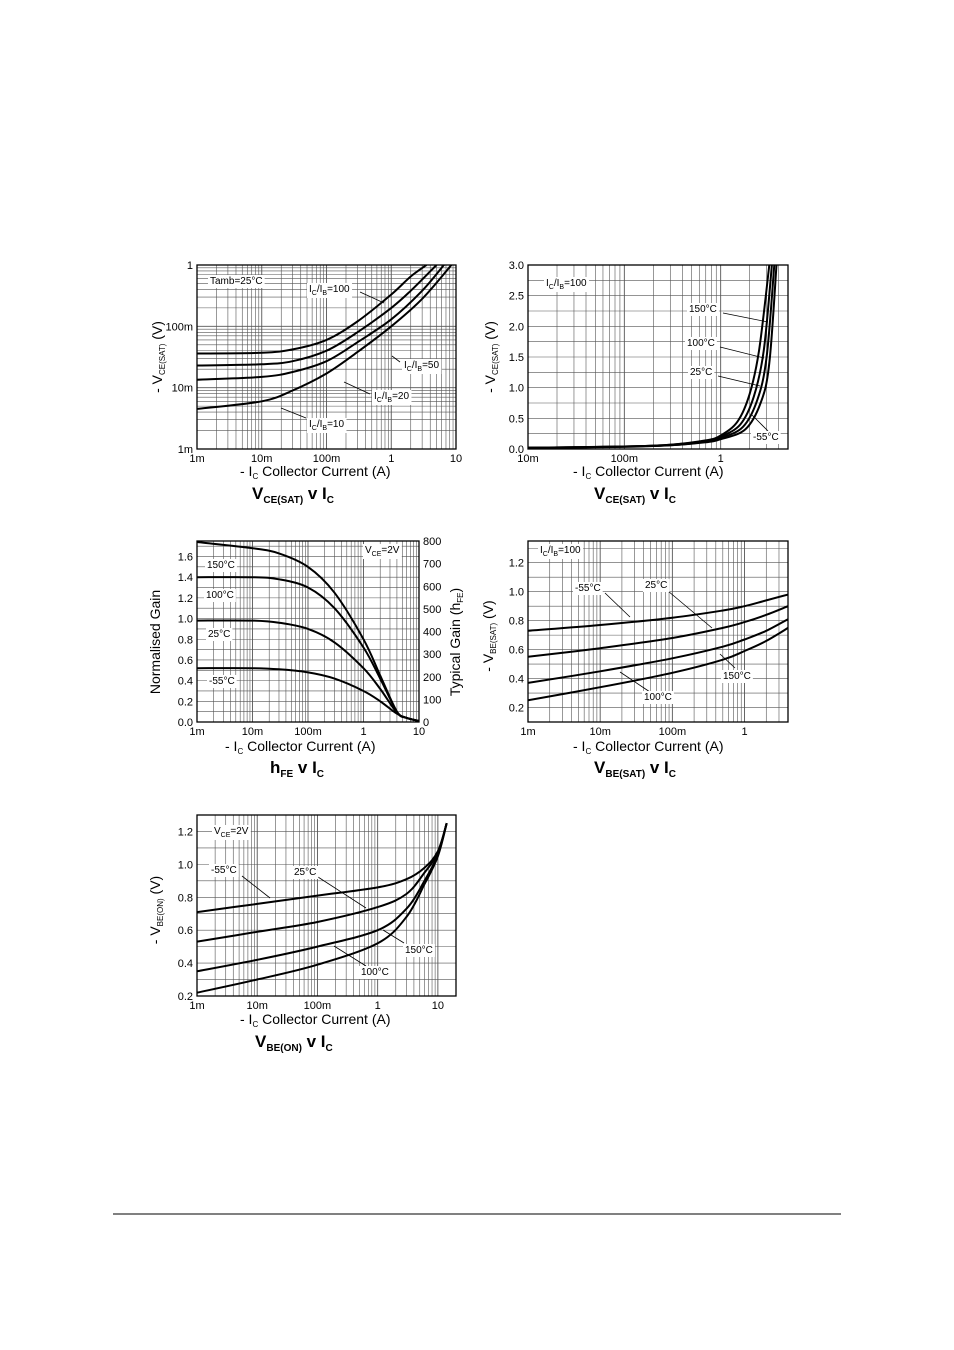 The width and height of the screenshot is (954, 1350). I want to click on y-axis-label: - VBE(ON) (V), so click(156, 910).